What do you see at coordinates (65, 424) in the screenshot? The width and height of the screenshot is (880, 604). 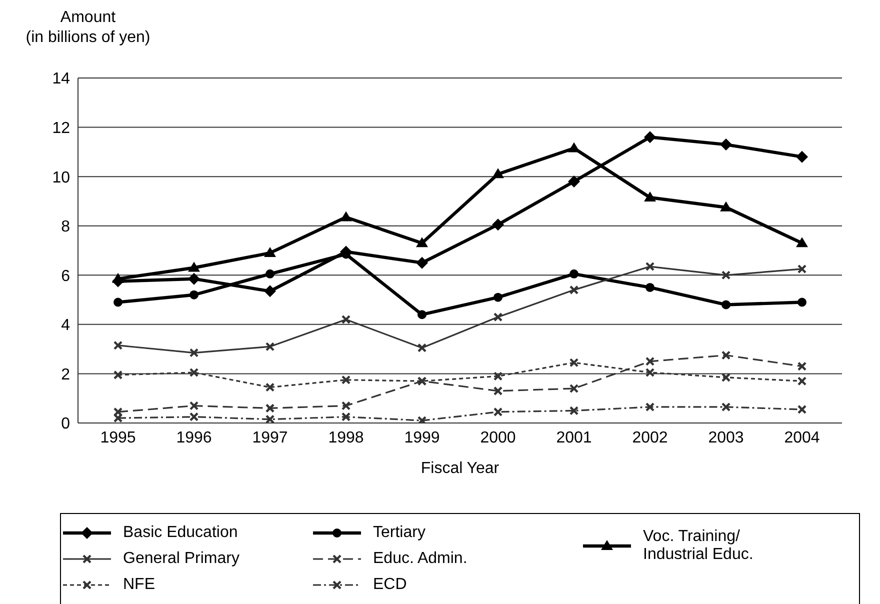 I see `y-tick-label: 0` at bounding box center [65, 424].